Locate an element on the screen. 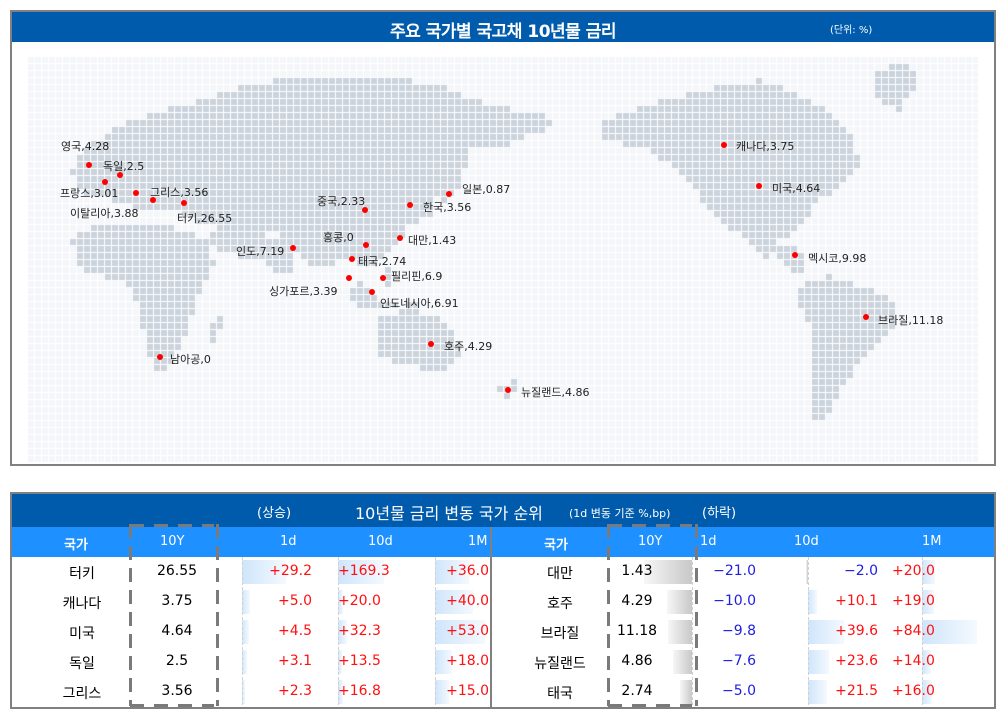  cell-m1: +18.0 is located at coordinates (467, 661).